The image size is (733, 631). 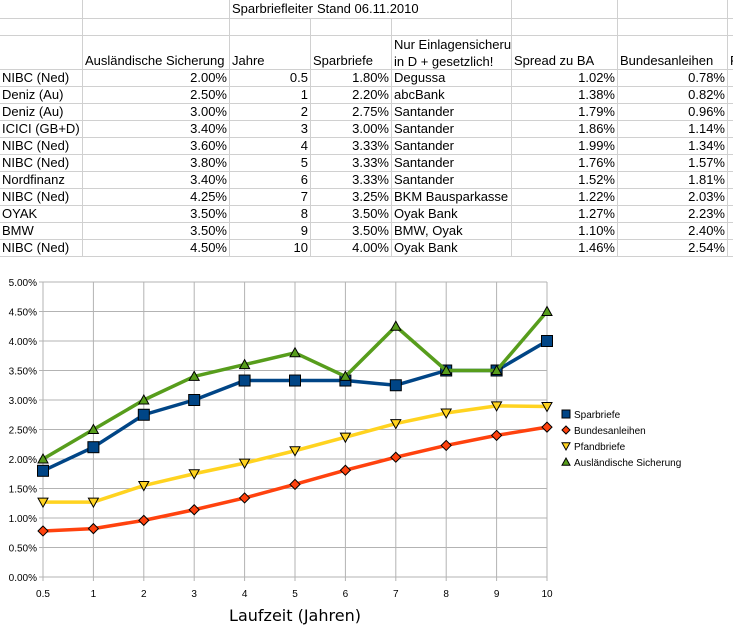 What do you see at coordinates (270, 248) in the screenshot?
I see `table-cell: 10` at bounding box center [270, 248].